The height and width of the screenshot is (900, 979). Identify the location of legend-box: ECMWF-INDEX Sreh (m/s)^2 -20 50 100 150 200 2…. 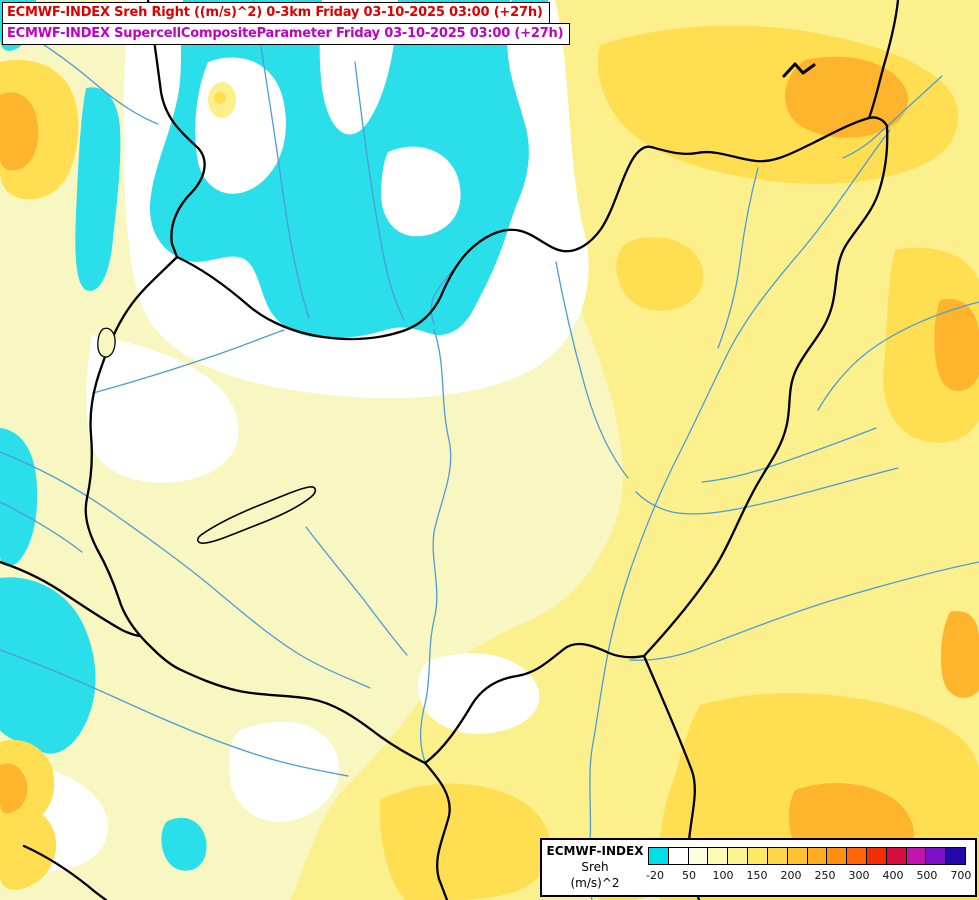
(758, 867).